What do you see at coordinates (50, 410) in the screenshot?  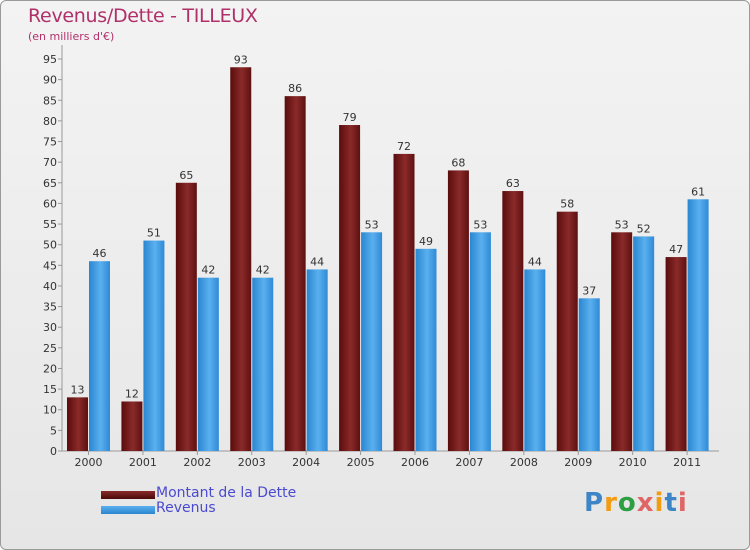 I see `y-tick-label: 10` at bounding box center [50, 410].